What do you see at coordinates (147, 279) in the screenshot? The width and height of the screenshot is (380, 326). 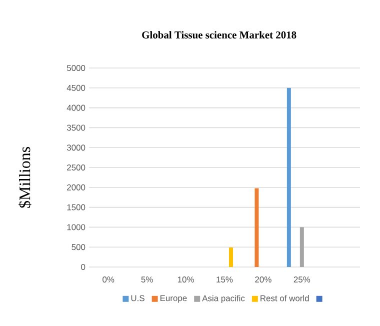 I see `x-tick-label: 5%` at bounding box center [147, 279].